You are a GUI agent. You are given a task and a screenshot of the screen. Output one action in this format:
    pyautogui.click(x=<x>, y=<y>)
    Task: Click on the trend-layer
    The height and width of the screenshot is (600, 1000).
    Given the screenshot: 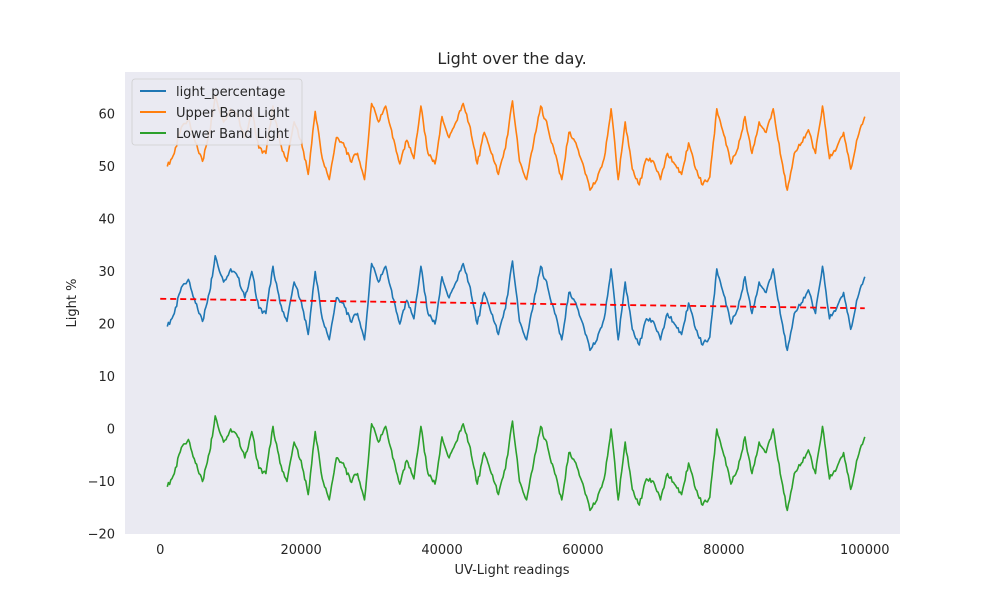 What is the action you would take?
    pyautogui.click(x=512, y=303)
    